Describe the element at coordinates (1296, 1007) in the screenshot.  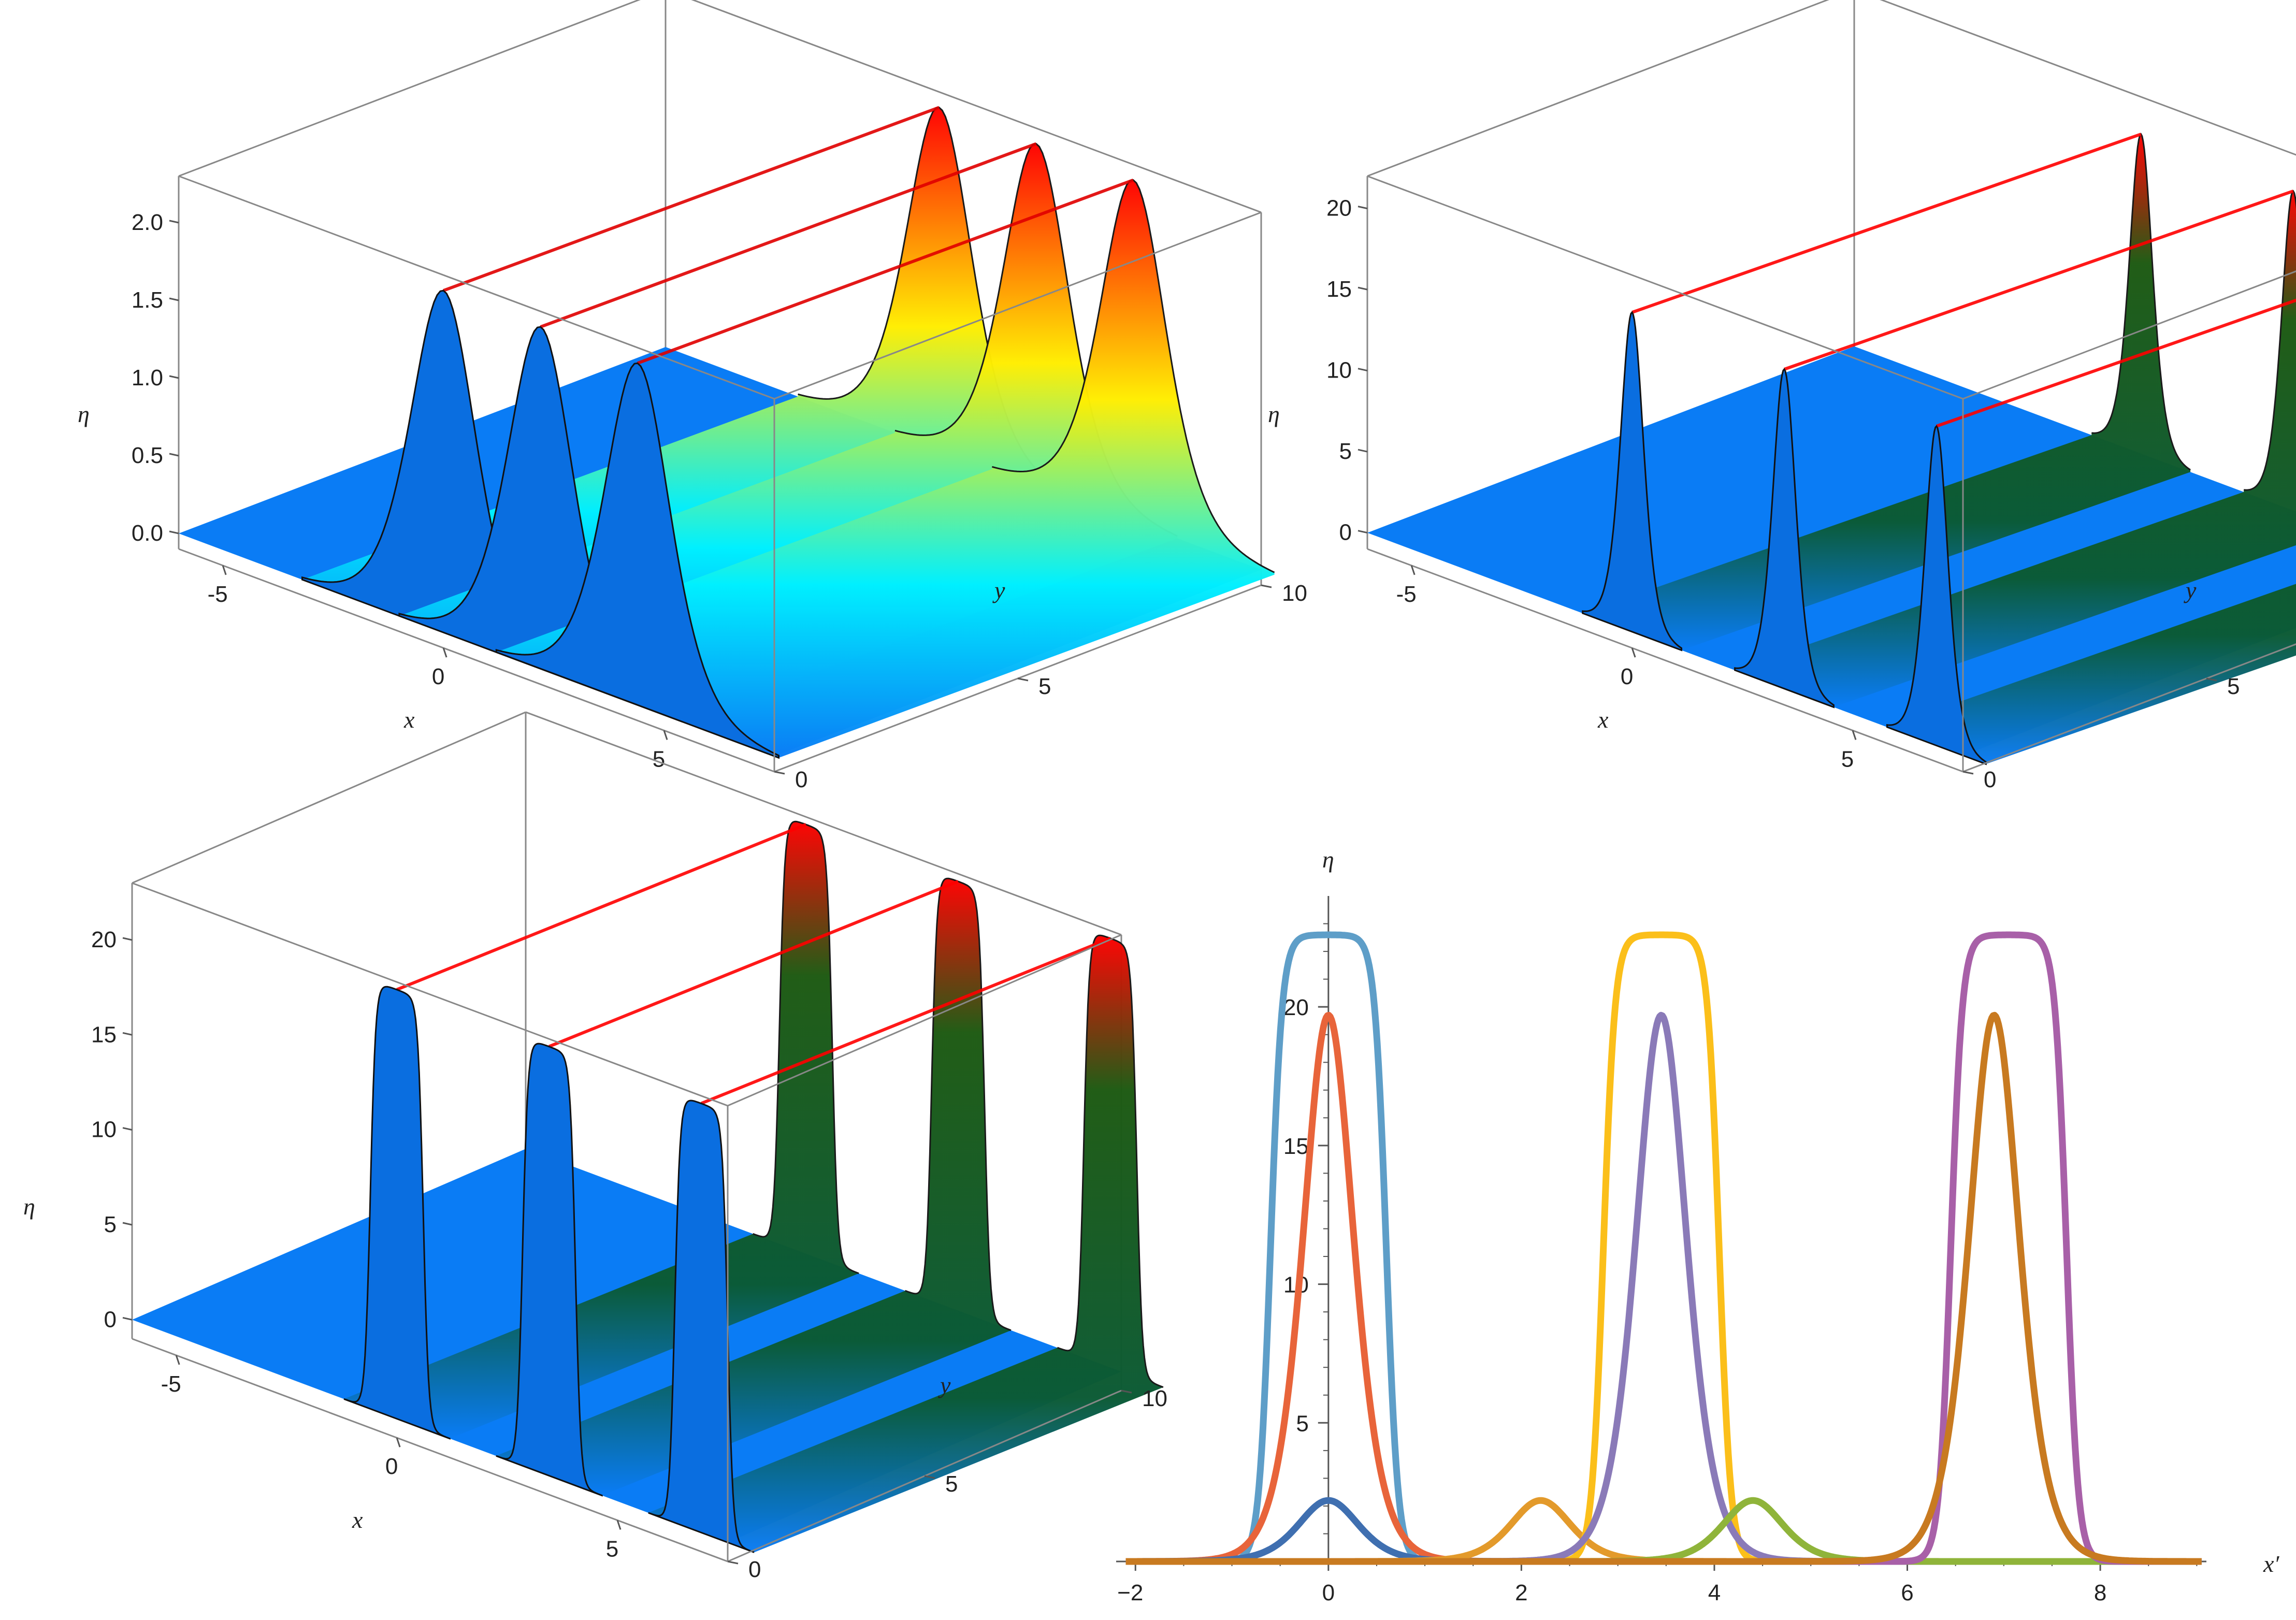
I see `y-tick-label: 20` at that location.